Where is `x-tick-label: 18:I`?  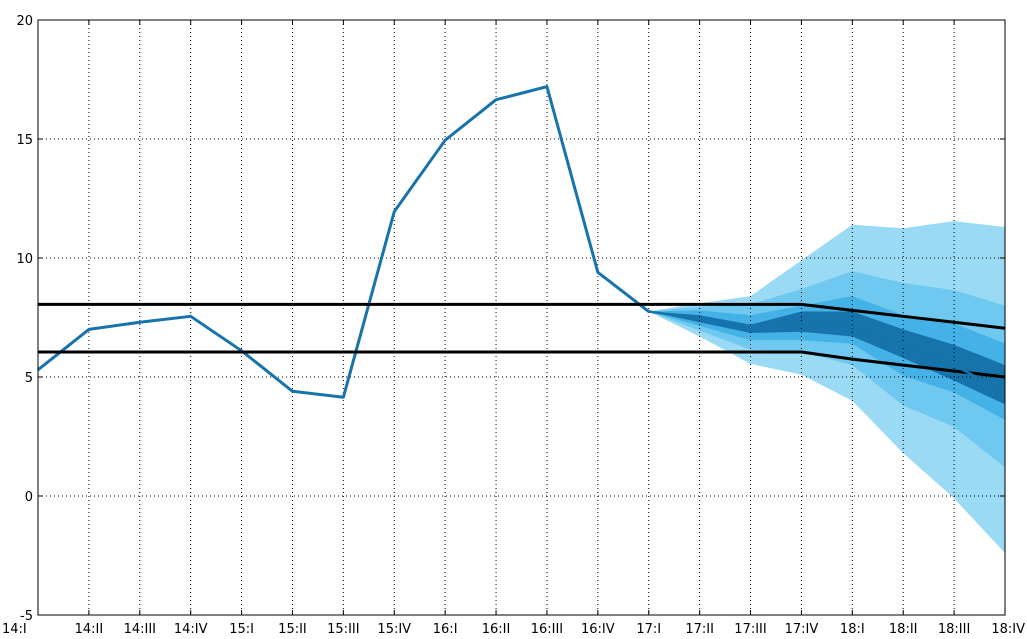 x-tick-label: 18:I is located at coordinates (852, 629).